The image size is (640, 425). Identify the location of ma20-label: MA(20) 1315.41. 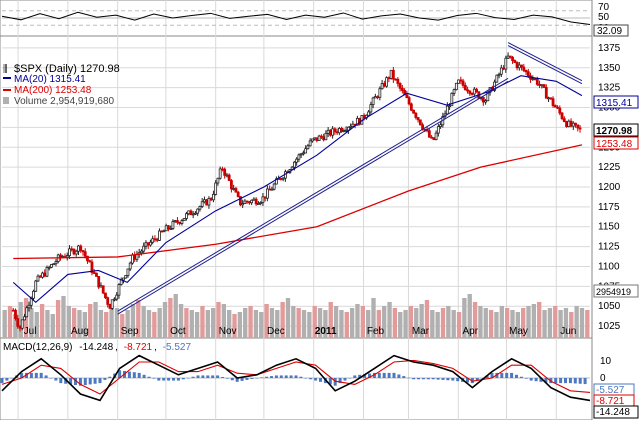
(50, 79).